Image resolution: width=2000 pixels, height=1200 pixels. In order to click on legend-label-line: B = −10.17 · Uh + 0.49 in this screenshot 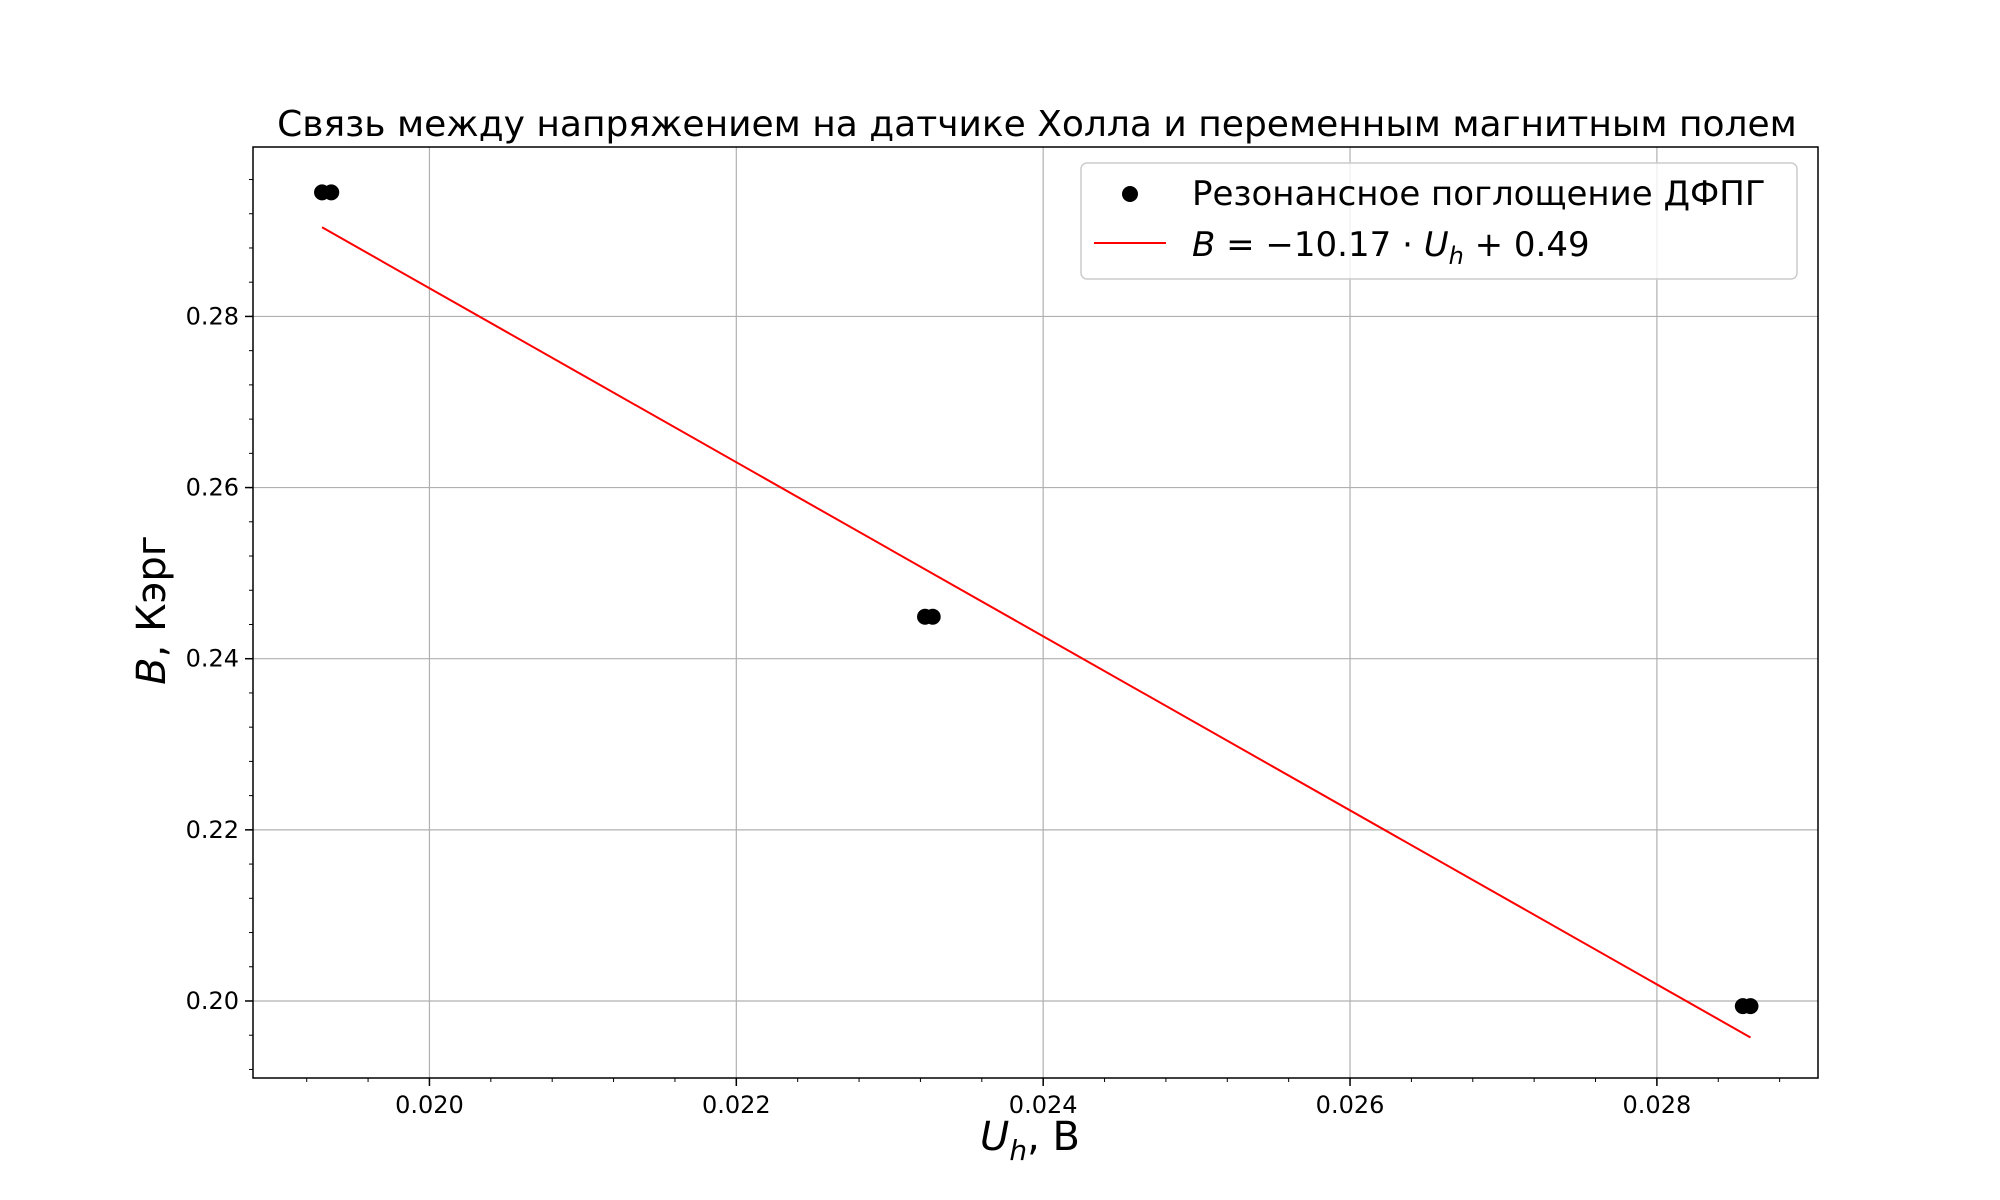, I will do `click(1391, 247)`.